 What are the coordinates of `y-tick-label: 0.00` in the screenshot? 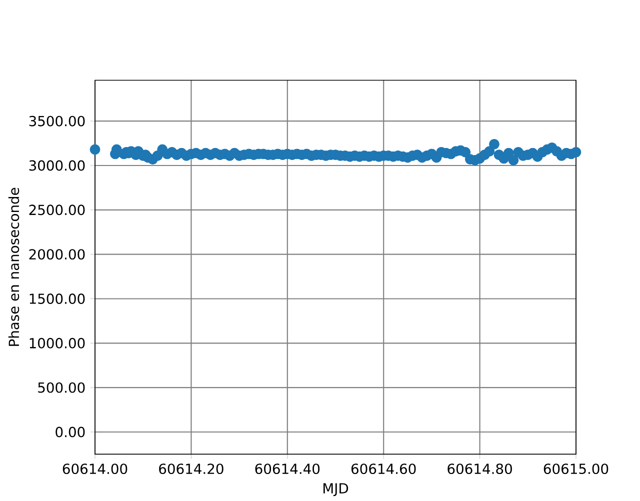 It's located at (70, 432).